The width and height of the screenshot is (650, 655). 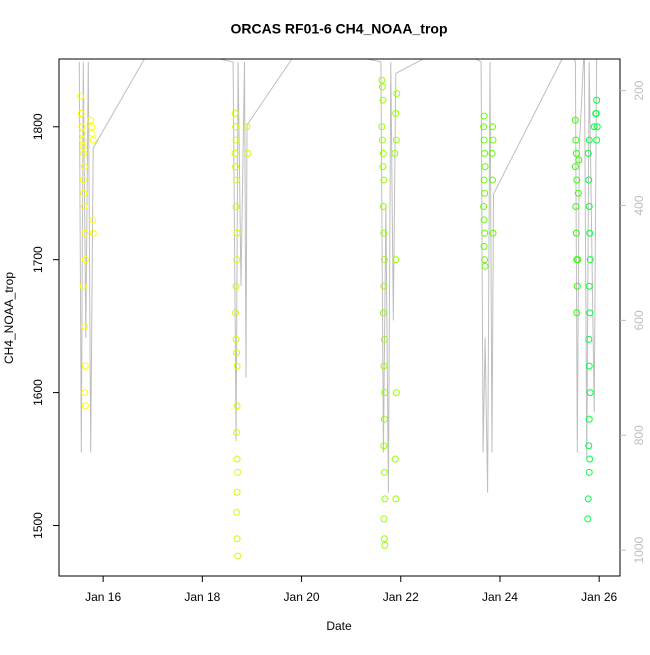 I want to click on y2-tick-label: 400, so click(x=639, y=205).